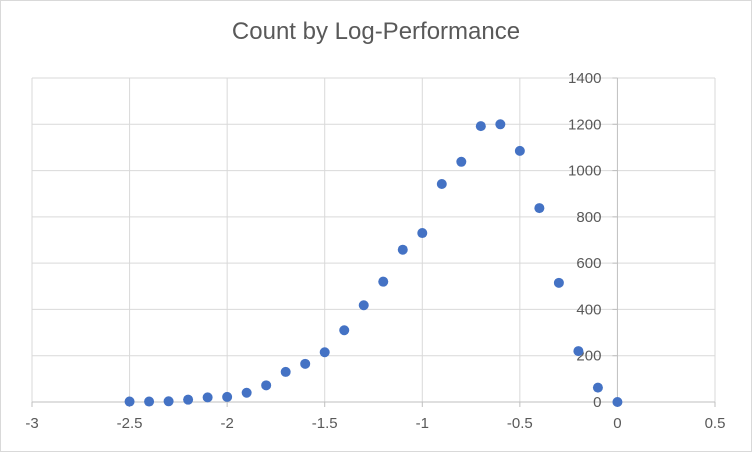  What do you see at coordinates (617, 423) in the screenshot?
I see `x-tick-label: 0` at bounding box center [617, 423].